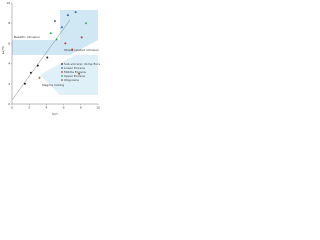  Describe the element at coordinates (12, 108) in the screenshot. I see `x-tick-label: 0` at that location.